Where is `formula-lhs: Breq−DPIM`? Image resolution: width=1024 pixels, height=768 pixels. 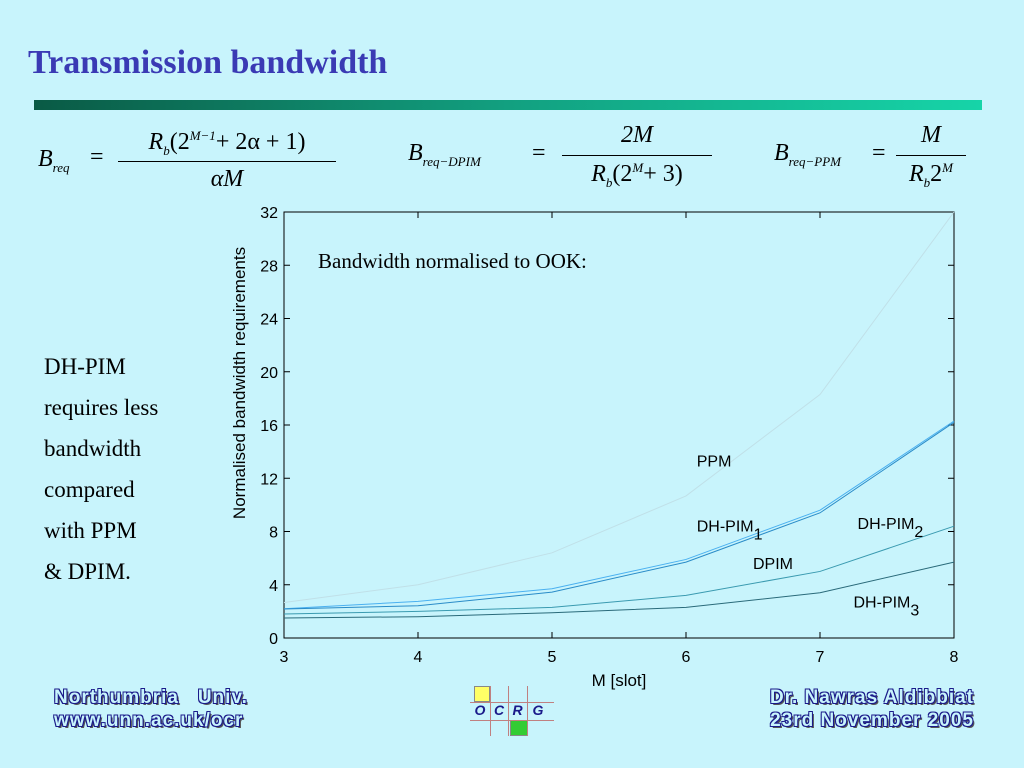 formula-lhs: Breq−DPIM is located at coordinates (444, 154).